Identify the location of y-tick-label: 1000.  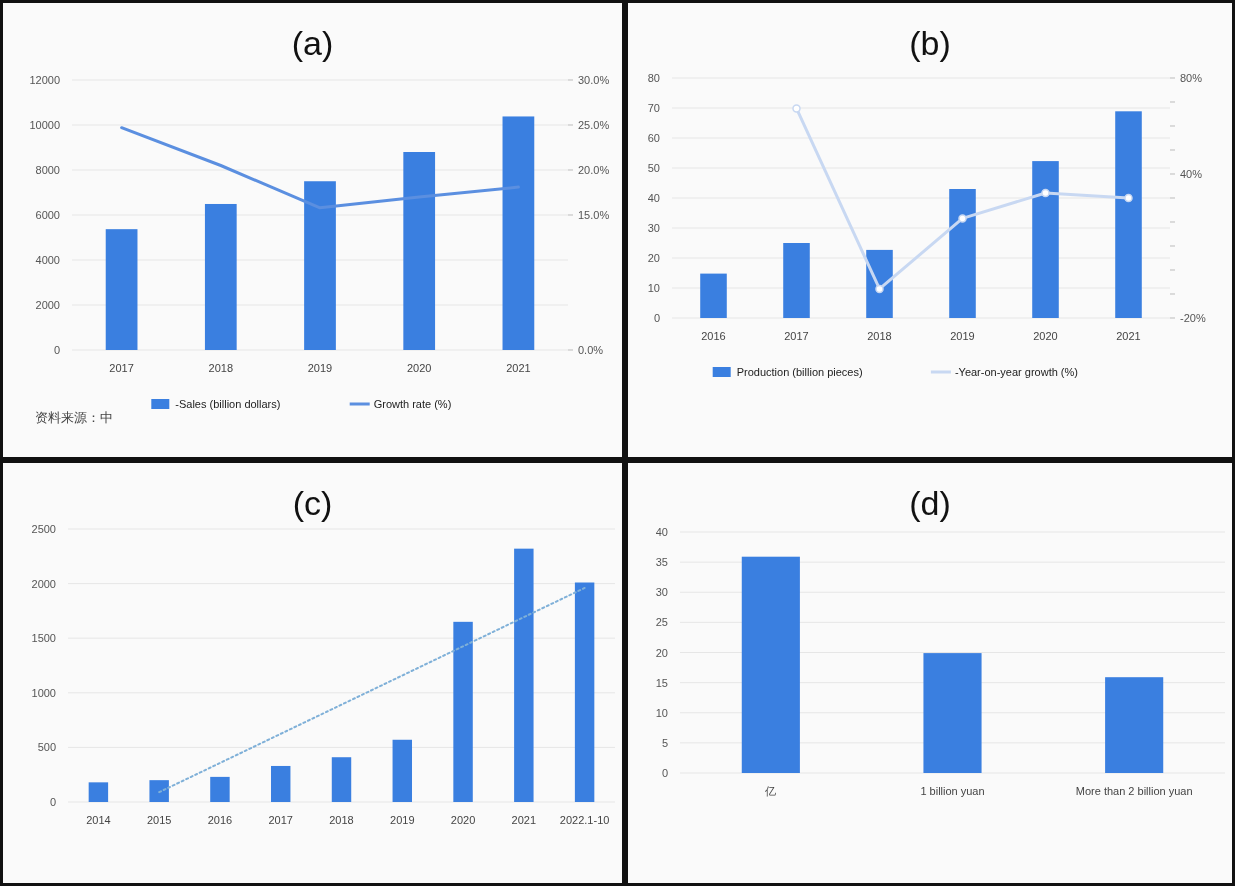
(43, 692).